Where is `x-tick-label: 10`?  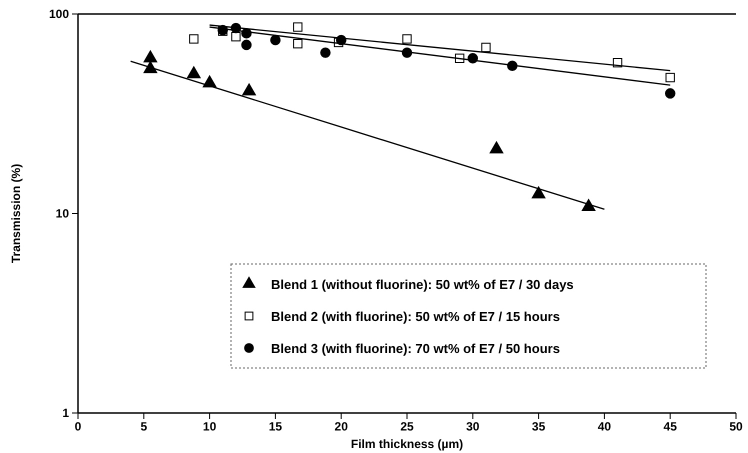 x-tick-label: 10 is located at coordinates (209, 427).